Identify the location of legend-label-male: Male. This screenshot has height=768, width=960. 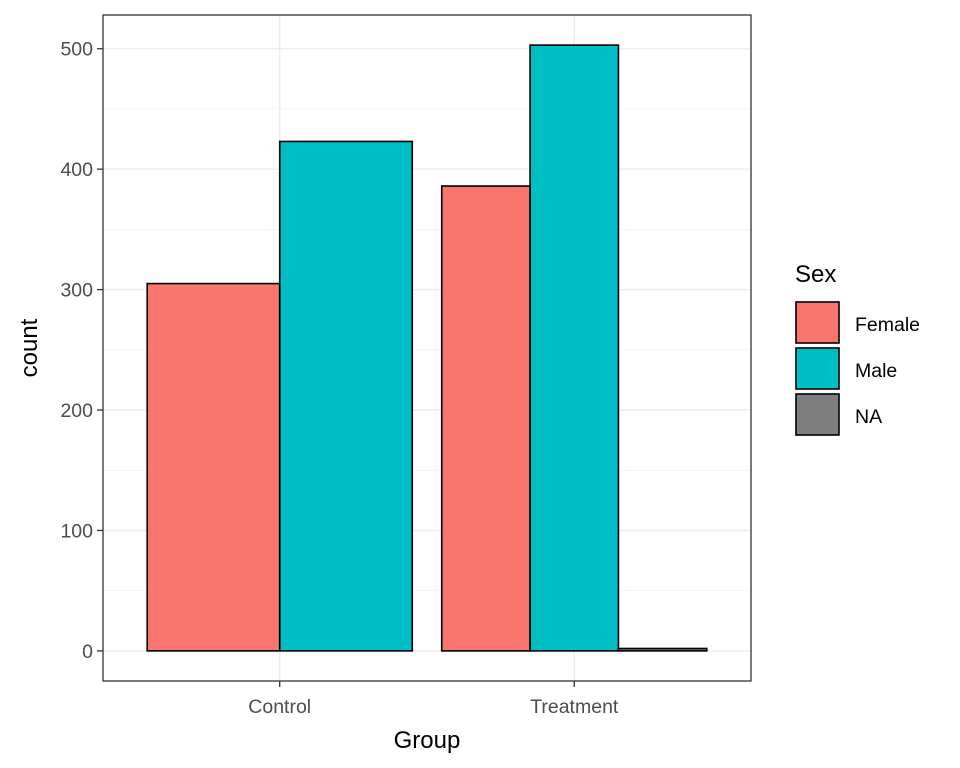
(876, 371).